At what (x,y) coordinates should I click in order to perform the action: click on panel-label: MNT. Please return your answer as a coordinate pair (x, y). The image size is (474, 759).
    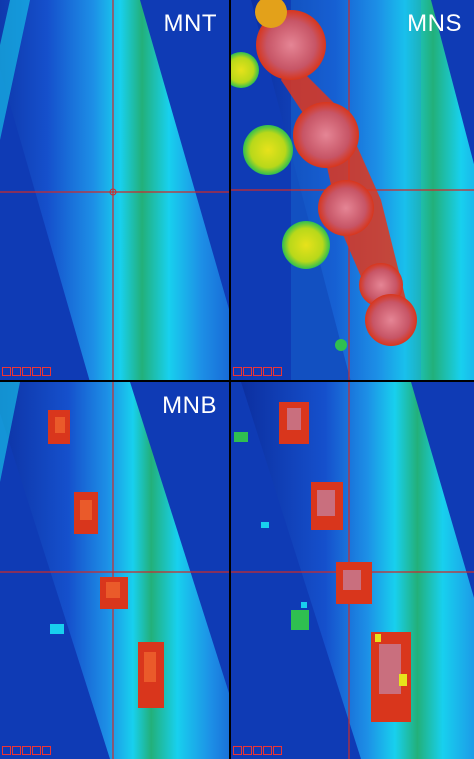
    Looking at the image, I should click on (190, 23).